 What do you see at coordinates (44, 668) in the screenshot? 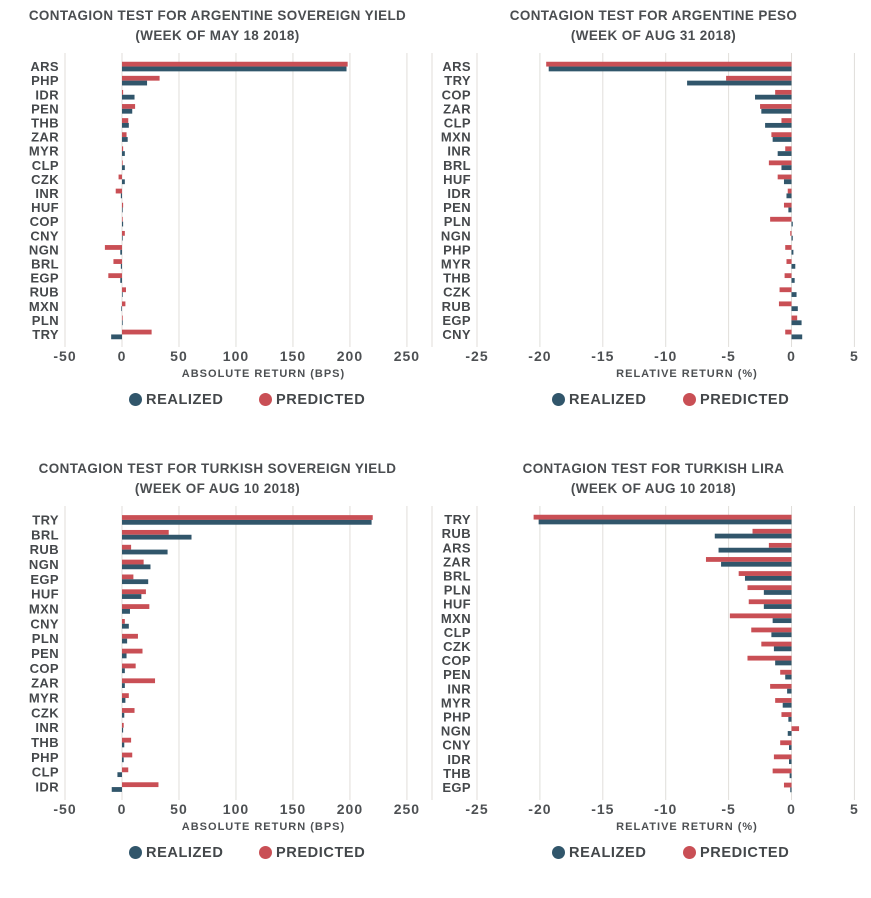
I see `category-label: COP` at bounding box center [44, 668].